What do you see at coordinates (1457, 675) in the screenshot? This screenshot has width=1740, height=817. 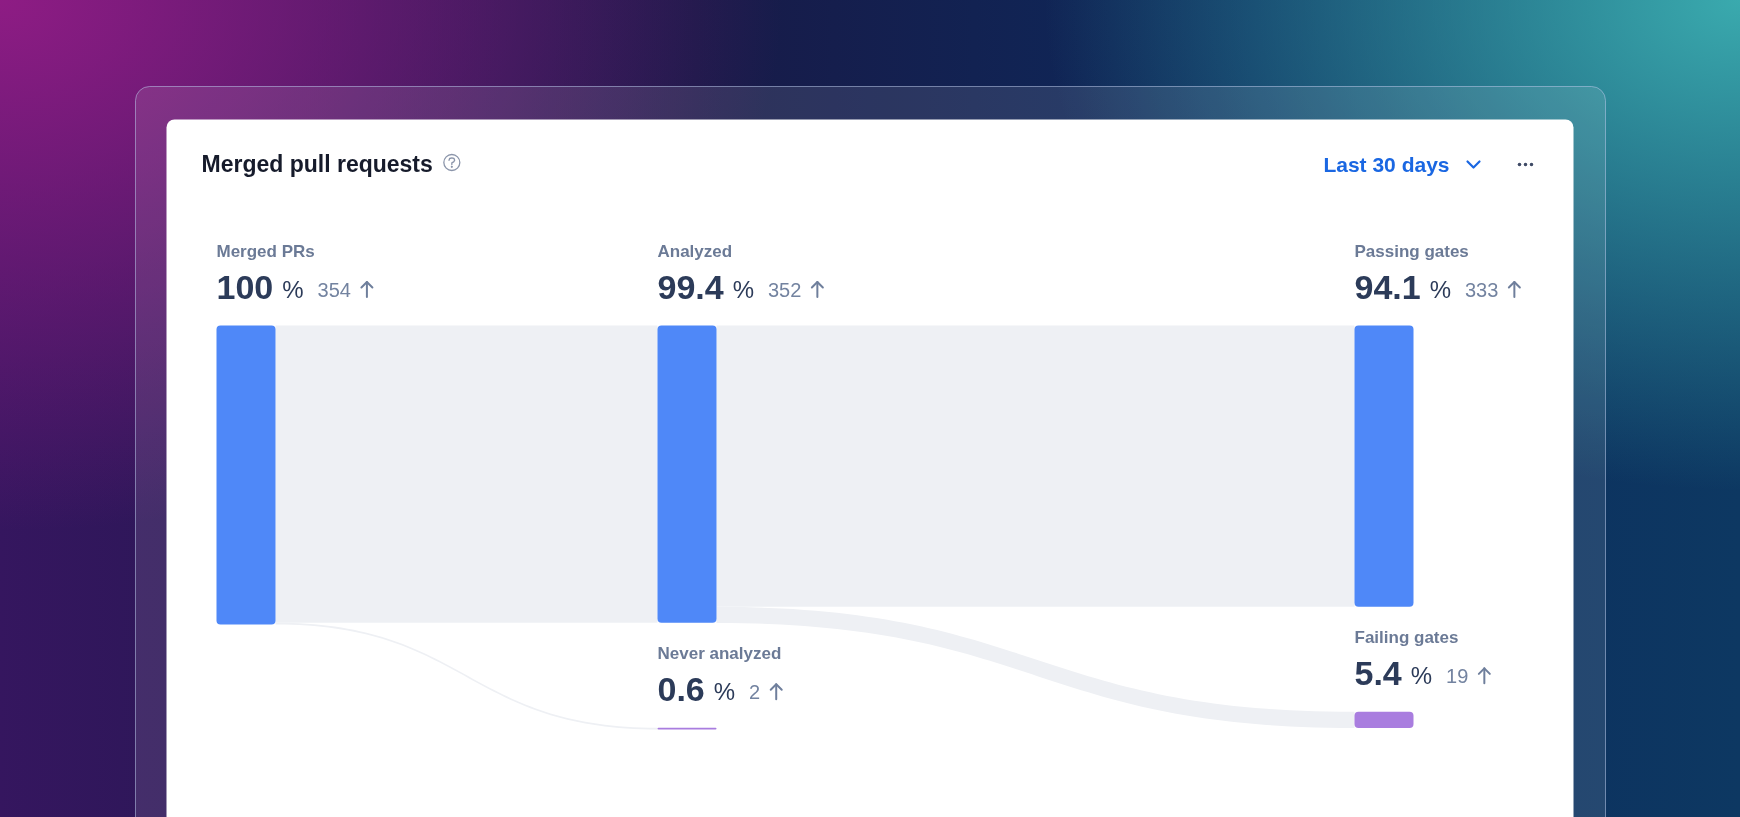 I see `data-label: 19` at bounding box center [1457, 675].